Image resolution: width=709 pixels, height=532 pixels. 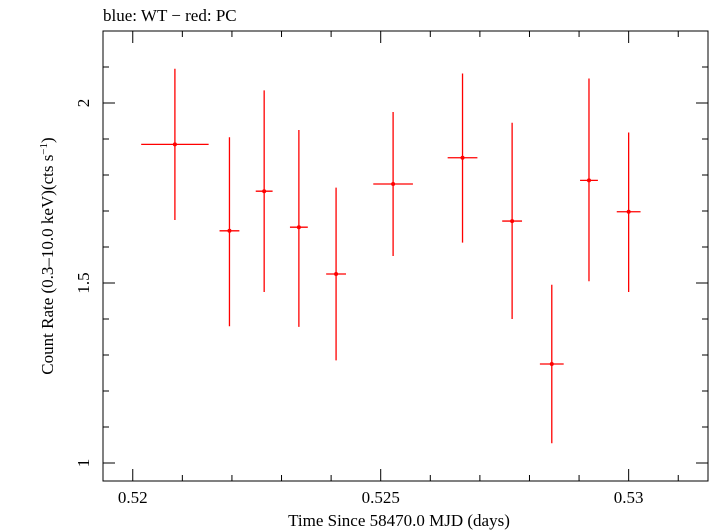 What do you see at coordinates (44, 149) in the screenshot?
I see `y-axis-label-exponent: −1` at bounding box center [44, 149].